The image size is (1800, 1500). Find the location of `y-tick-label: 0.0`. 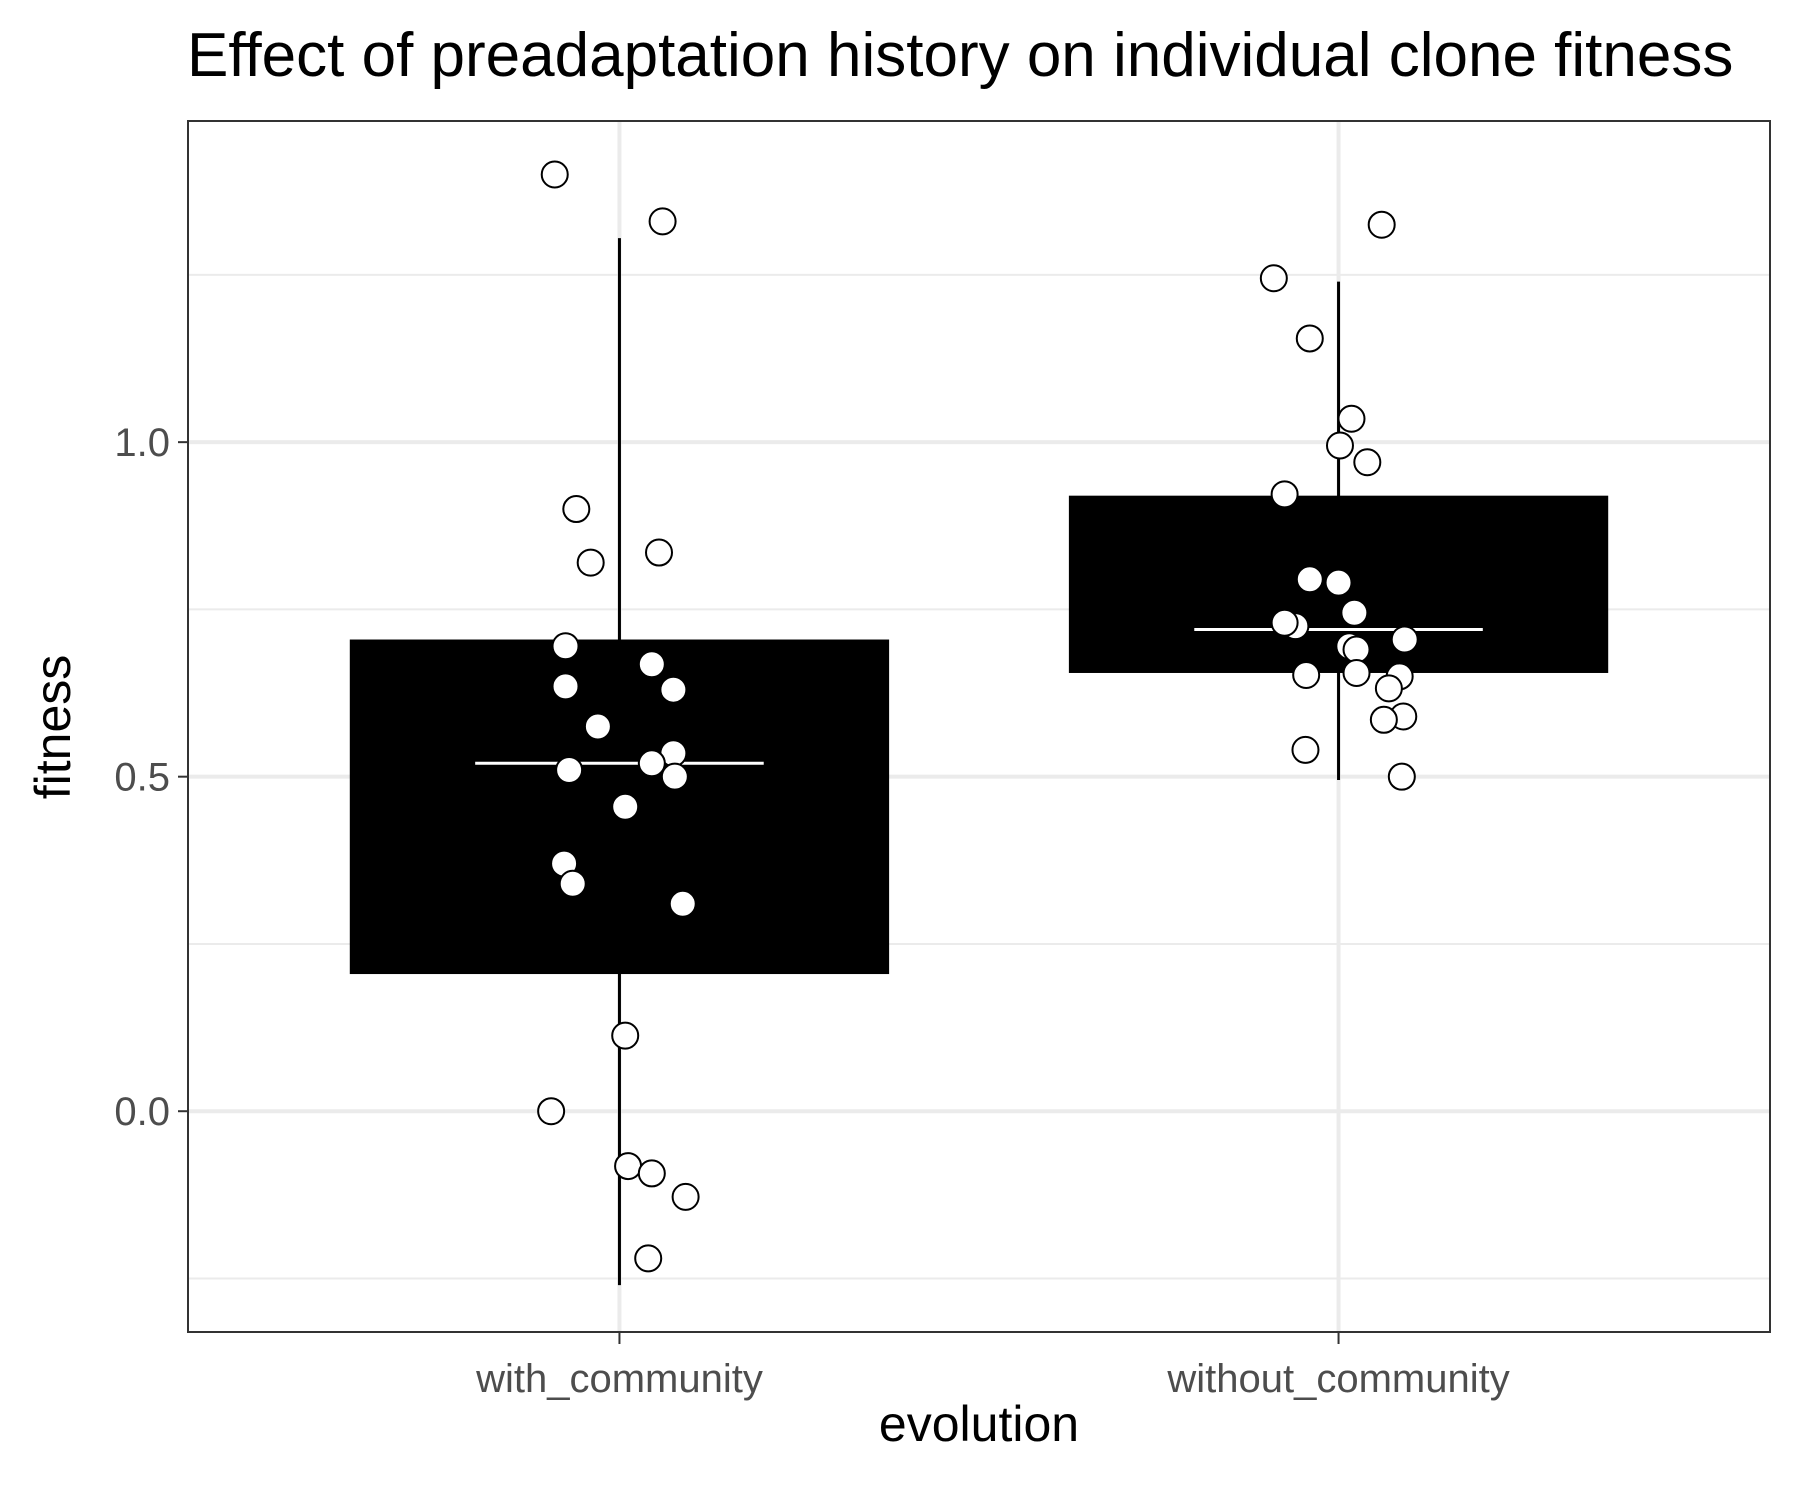

y-tick-label: 0.0 is located at coordinates (142, 1112).